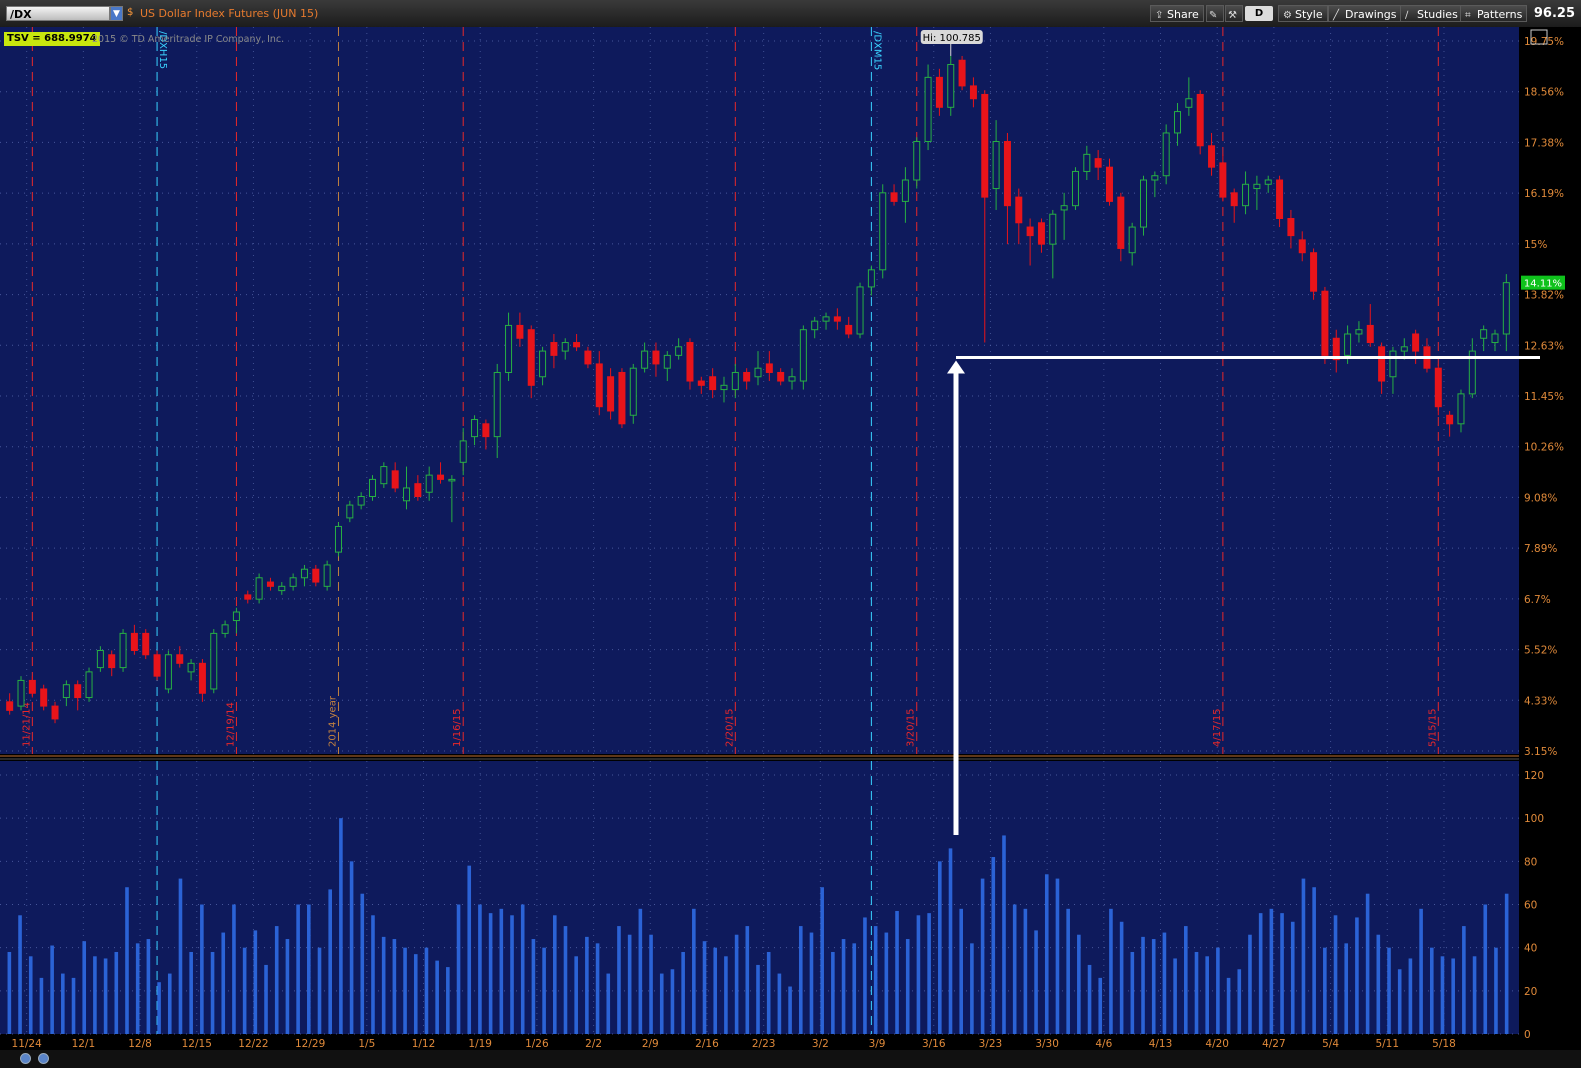 The image size is (1581, 1068). I want to click on studies-button: ∕ Studies, so click(1431, 13).